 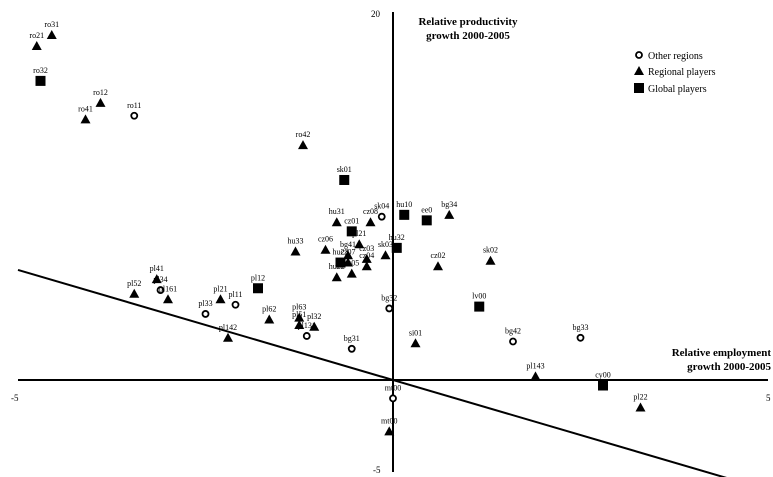 What do you see at coordinates (535, 365) in the screenshot?
I see `point-label-pl143: pl143` at bounding box center [535, 365].